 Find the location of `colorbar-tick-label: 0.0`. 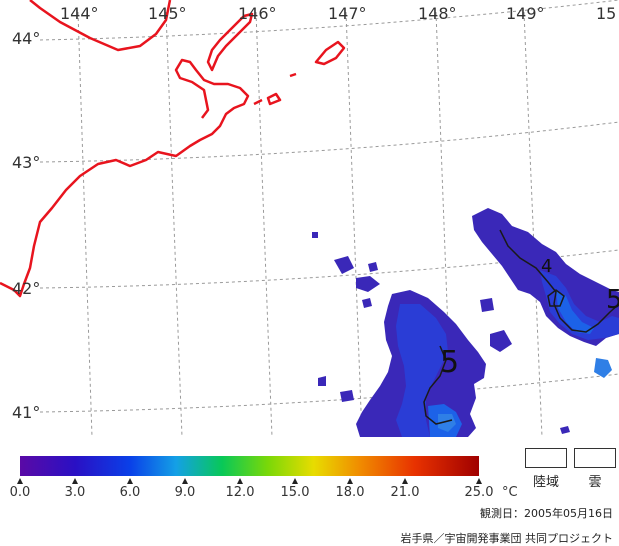

colorbar-tick-label: 0.0 is located at coordinates (20, 492).